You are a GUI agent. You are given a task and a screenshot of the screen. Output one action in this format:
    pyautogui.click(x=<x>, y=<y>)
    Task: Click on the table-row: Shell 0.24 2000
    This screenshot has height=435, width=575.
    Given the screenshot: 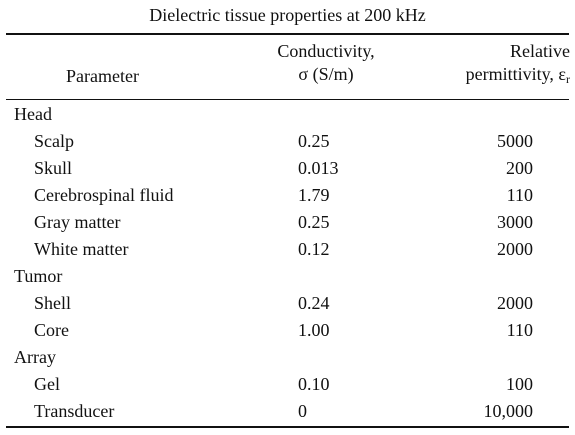 What is the action you would take?
    pyautogui.click(x=287, y=303)
    